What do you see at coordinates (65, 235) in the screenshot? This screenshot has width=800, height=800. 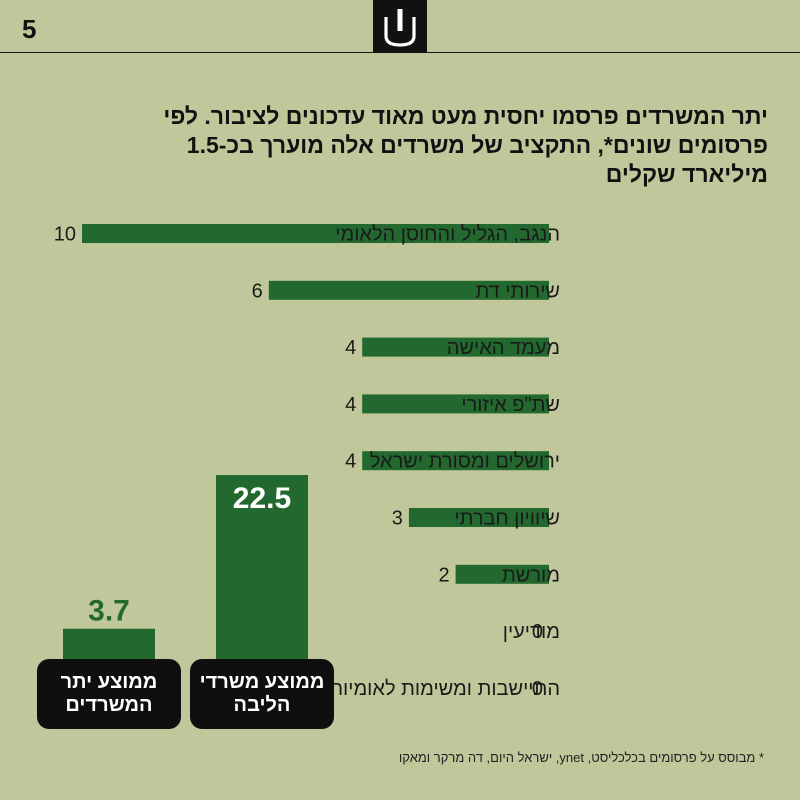 I see `hbar-value-0: 10` at bounding box center [65, 235].